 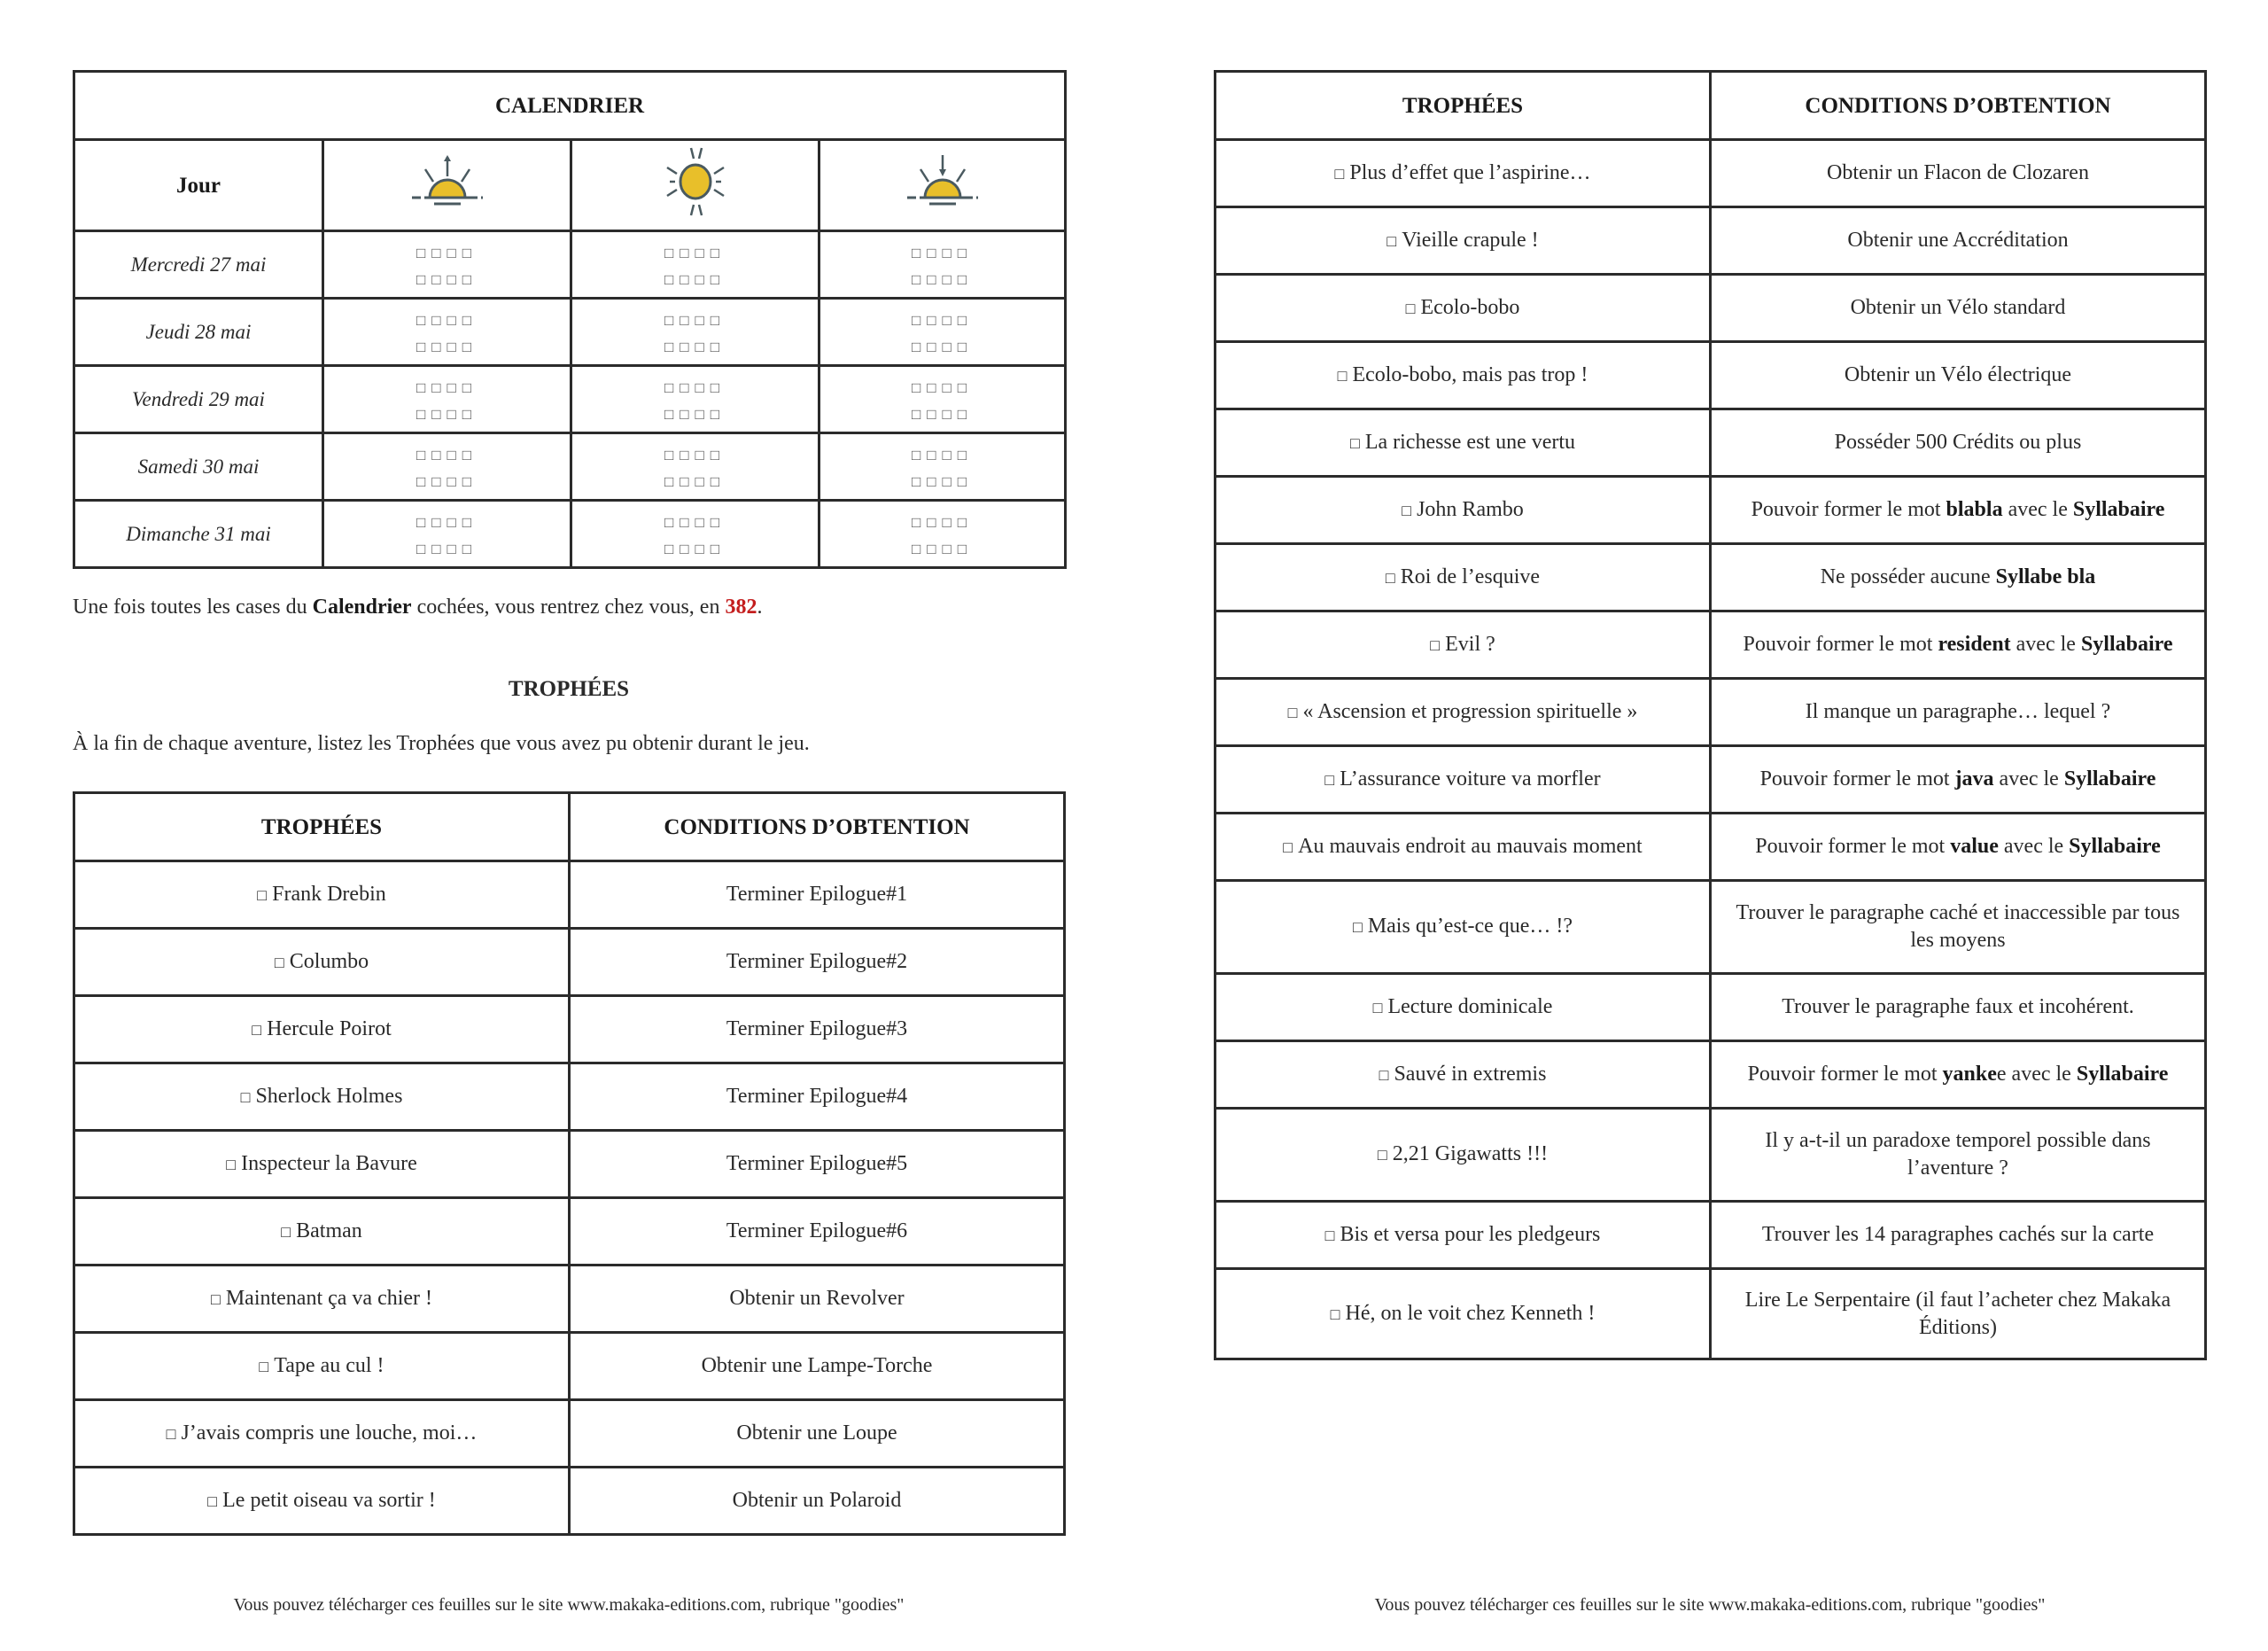 What do you see at coordinates (1463, 1075) in the screenshot?
I see `trophy-cell: □ Sauvé in extremis` at bounding box center [1463, 1075].